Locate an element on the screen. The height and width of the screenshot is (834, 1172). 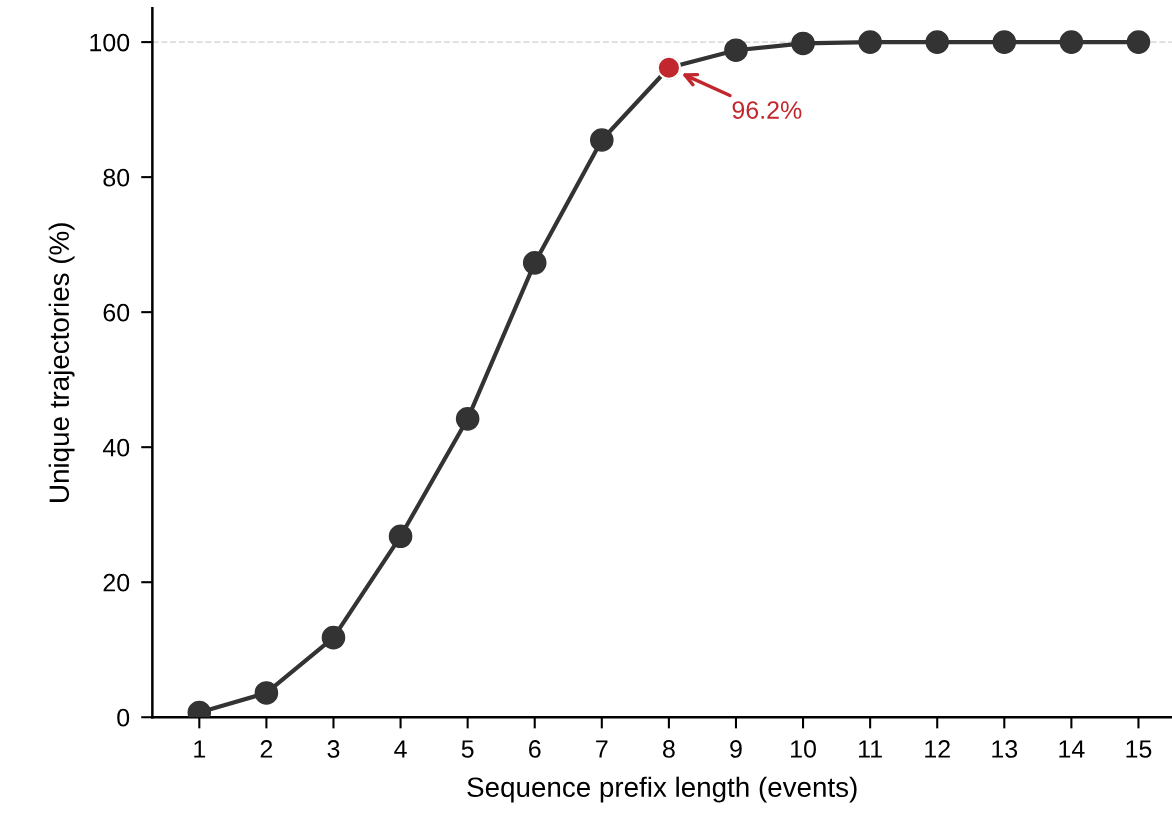
x-tick-label: 15 is located at coordinates (1139, 749).